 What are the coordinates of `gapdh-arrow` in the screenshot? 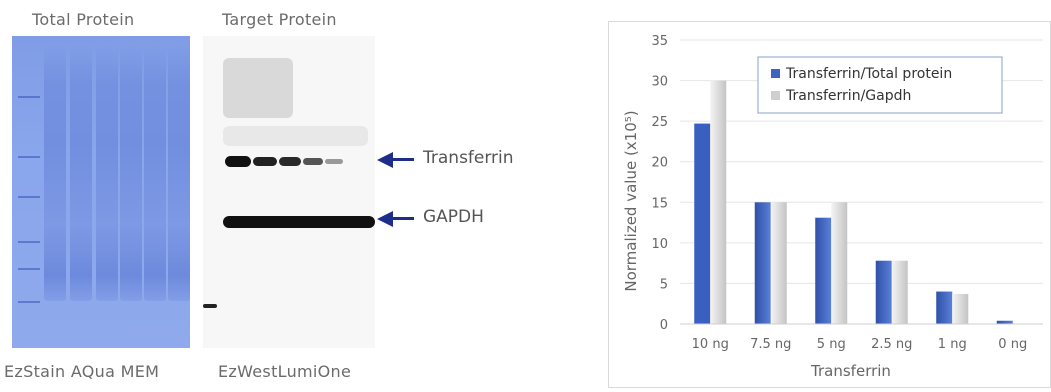 It's located at (403, 218).